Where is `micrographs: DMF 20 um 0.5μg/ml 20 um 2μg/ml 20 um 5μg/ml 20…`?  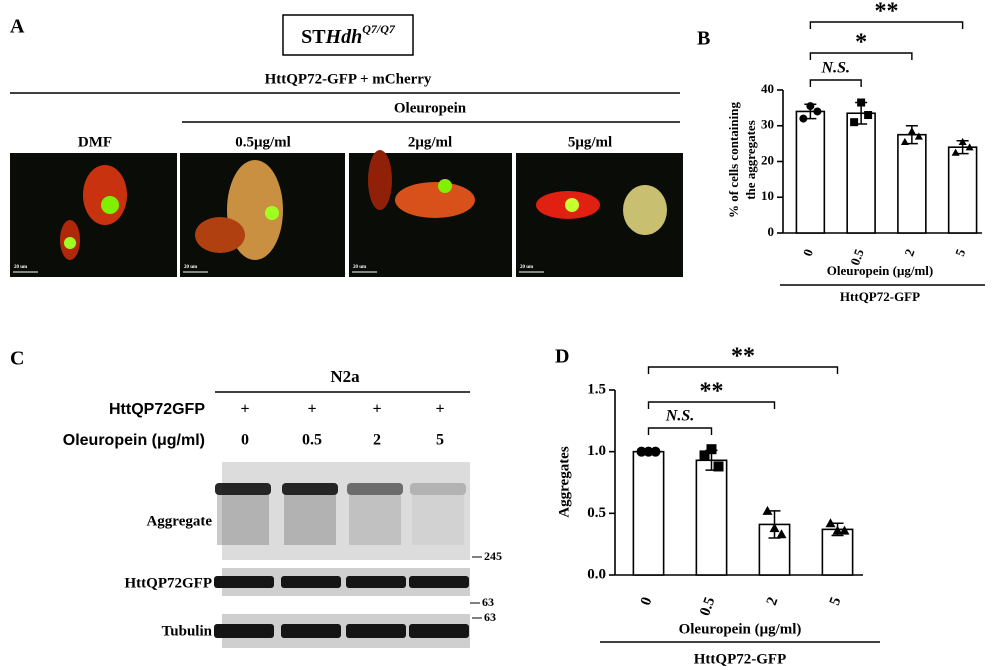 micrographs: DMF 20 um 0.5μg/ml 20 um 2μg/ml 20 um 5μg/ml 20… is located at coordinates (346, 205).